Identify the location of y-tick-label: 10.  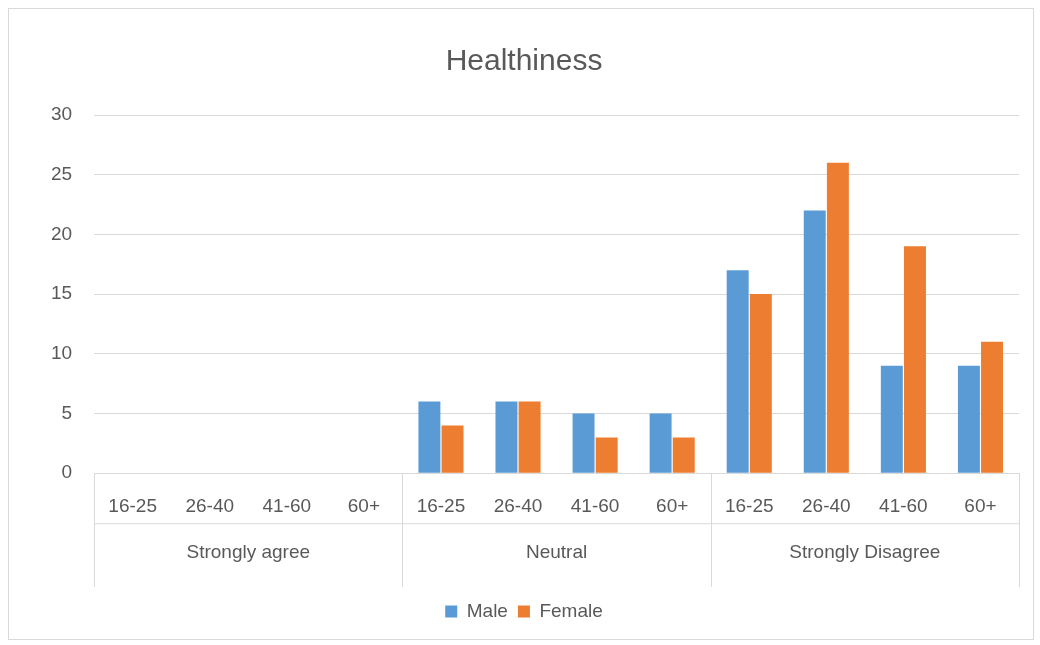
(61, 353).